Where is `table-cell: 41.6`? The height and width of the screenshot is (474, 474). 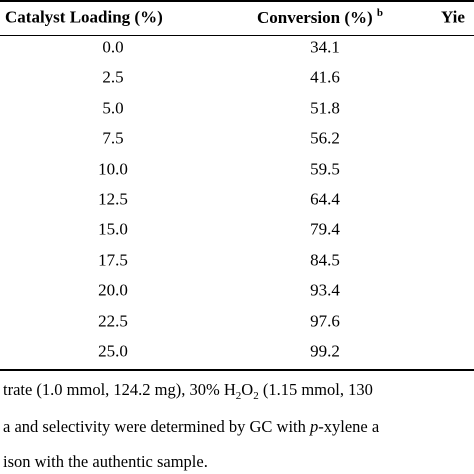
table-cell: 41.6 is located at coordinates (325, 77).